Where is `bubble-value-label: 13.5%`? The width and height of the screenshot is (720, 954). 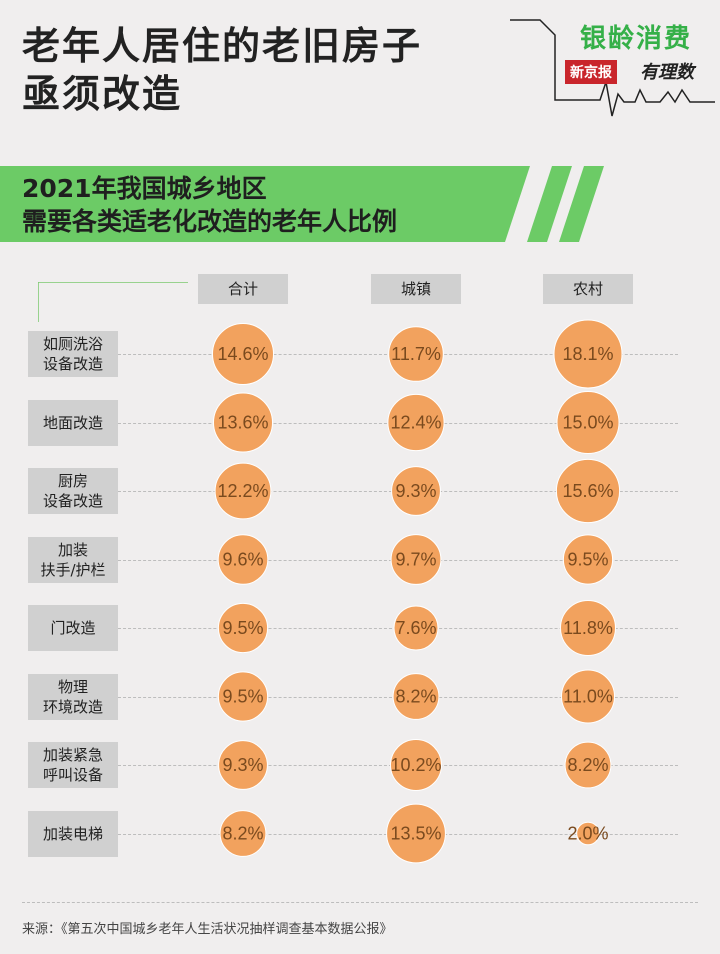
bubble-value-label: 13.5% is located at coordinates (415, 834).